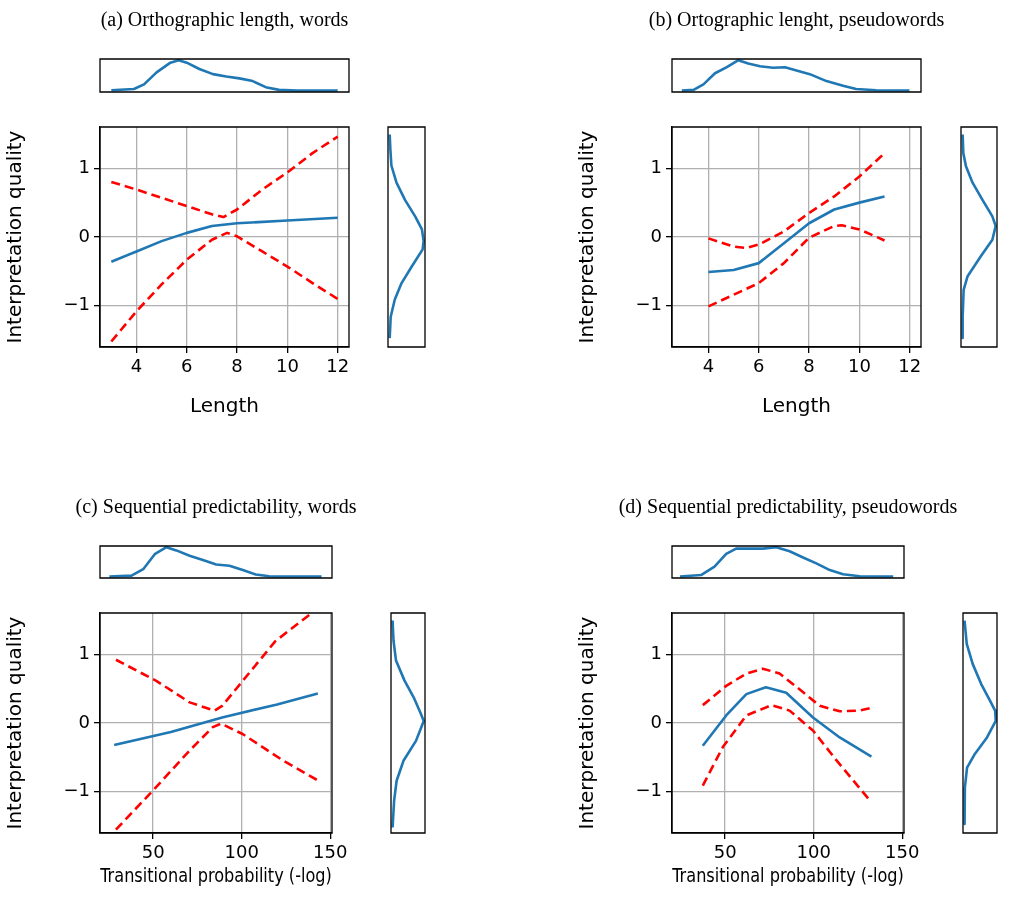 The width and height of the screenshot is (1019, 915). Describe the element at coordinates (796, 20) in the screenshot. I see `chart-title: (b) Ortographic lenght, pseudowords` at that location.